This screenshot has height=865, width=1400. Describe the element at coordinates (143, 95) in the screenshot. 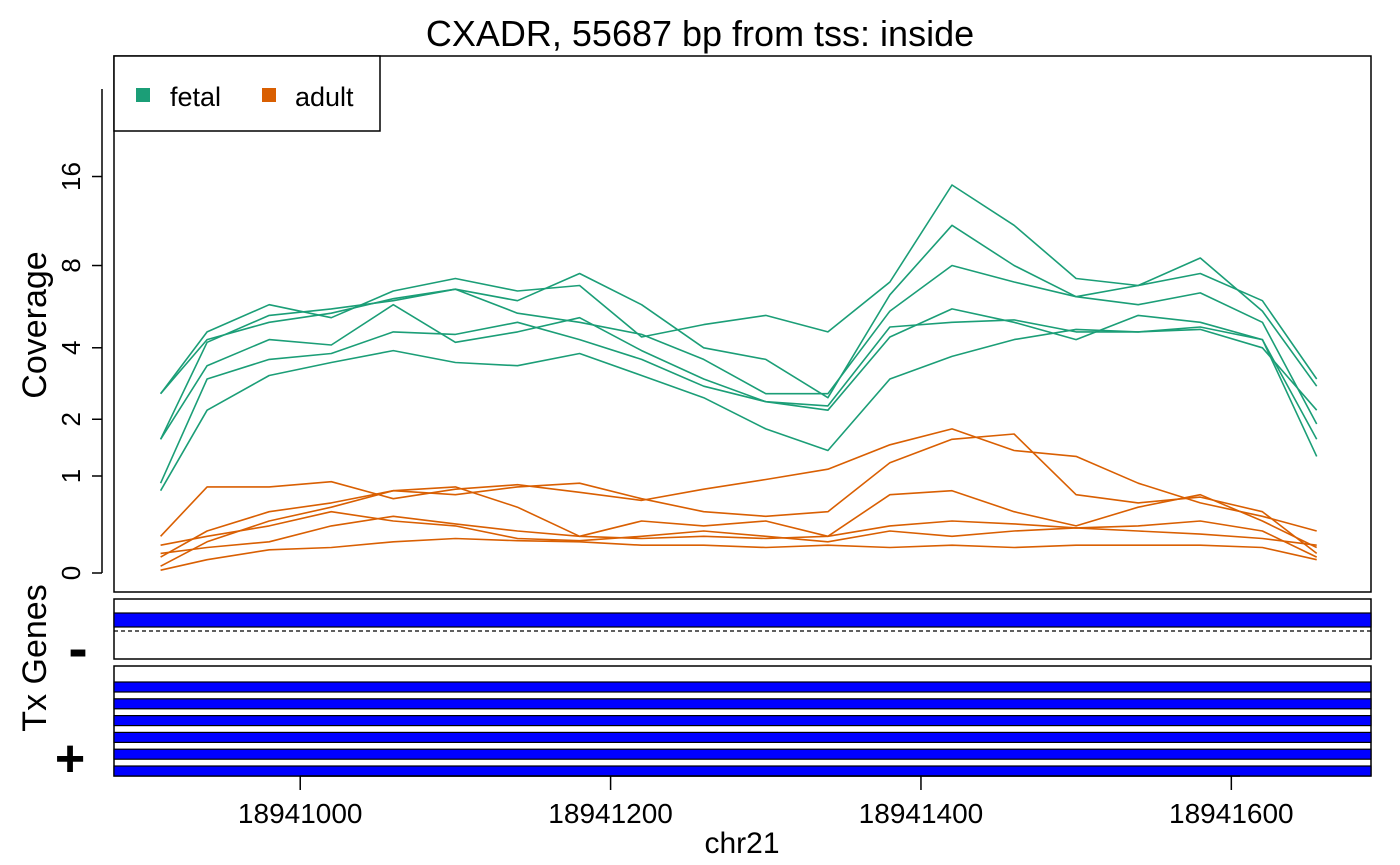

I see `legend-swatch-fetal` at that location.